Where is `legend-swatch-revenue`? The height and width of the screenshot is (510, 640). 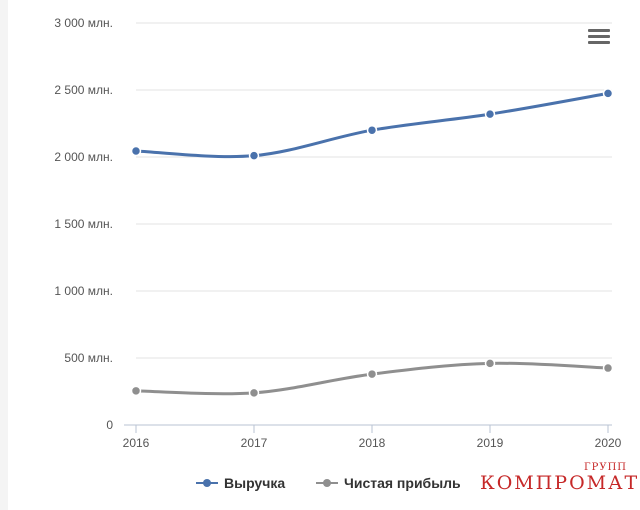
legend-swatch-revenue is located at coordinates (207, 483).